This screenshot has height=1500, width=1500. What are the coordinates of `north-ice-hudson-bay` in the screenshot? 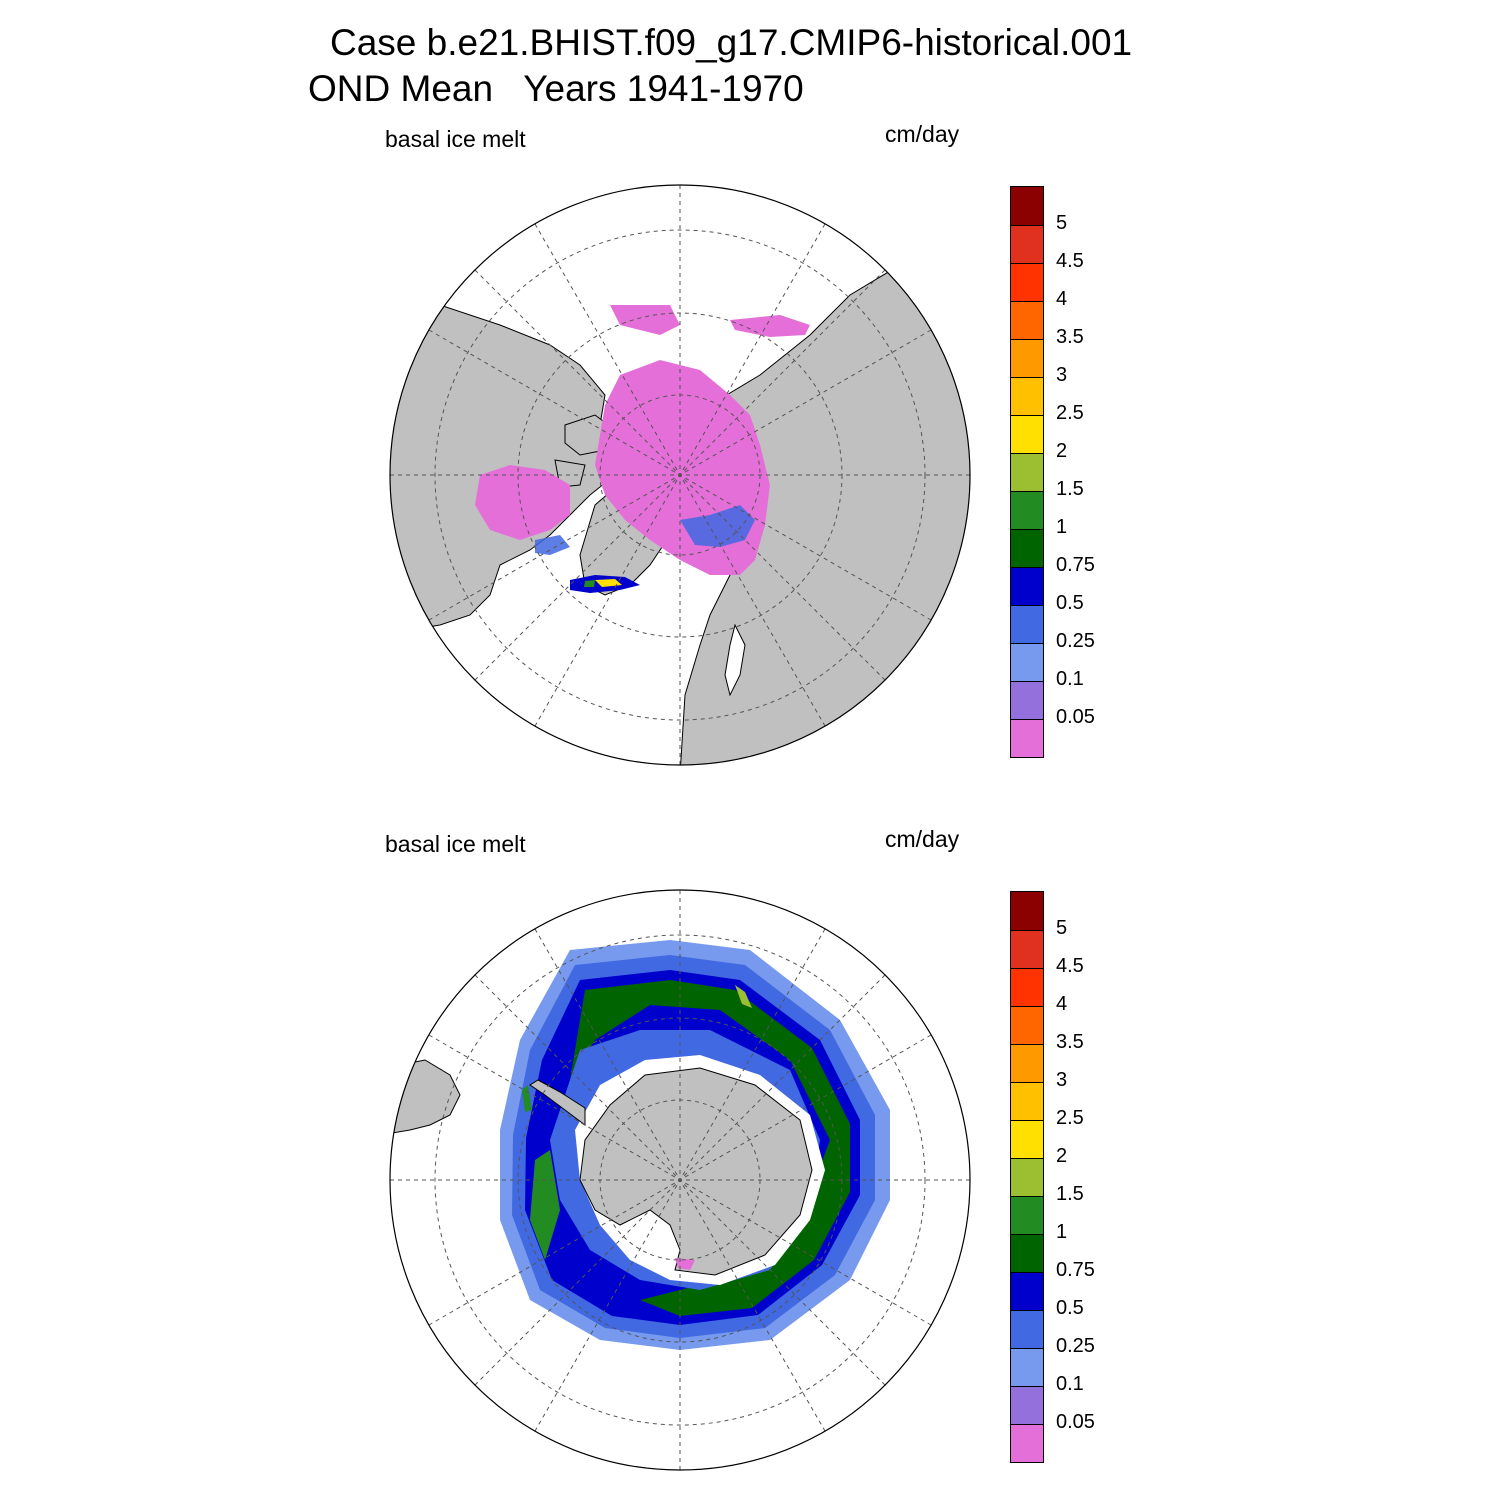 It's located at (522, 502).